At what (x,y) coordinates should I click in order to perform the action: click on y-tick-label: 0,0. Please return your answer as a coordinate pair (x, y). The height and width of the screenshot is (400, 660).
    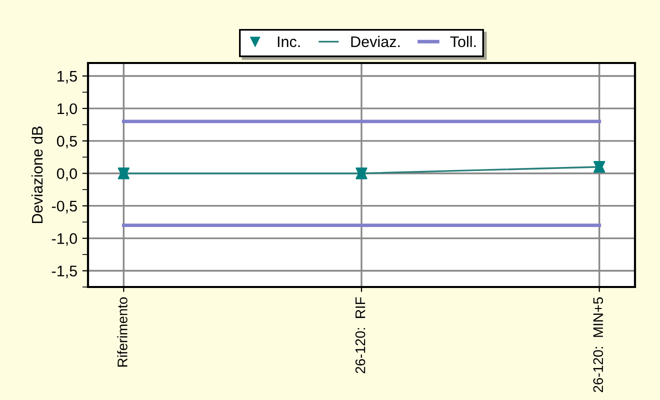
    Looking at the image, I should click on (66, 174).